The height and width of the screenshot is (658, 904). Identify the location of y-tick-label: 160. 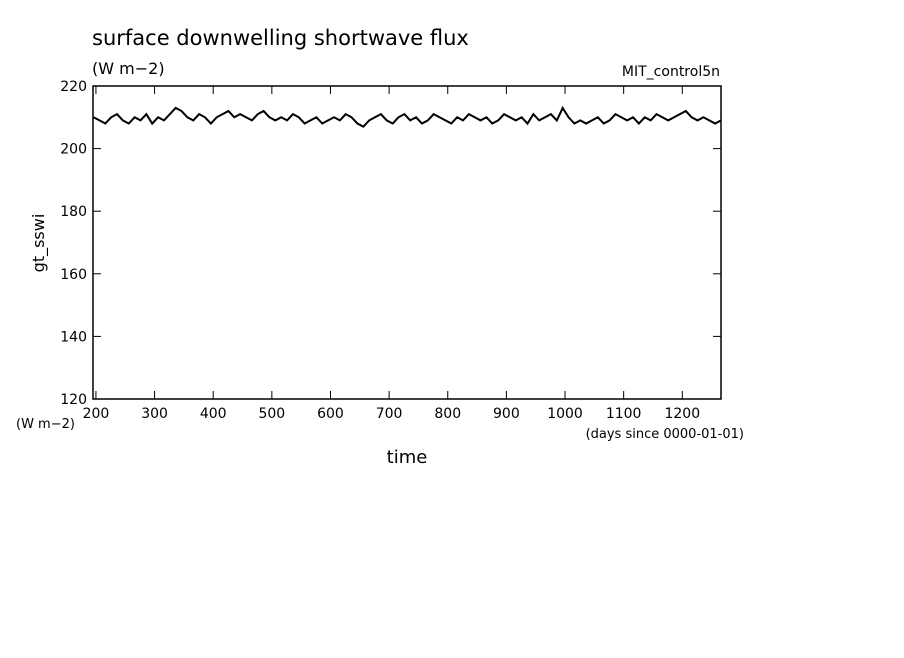
(73, 275).